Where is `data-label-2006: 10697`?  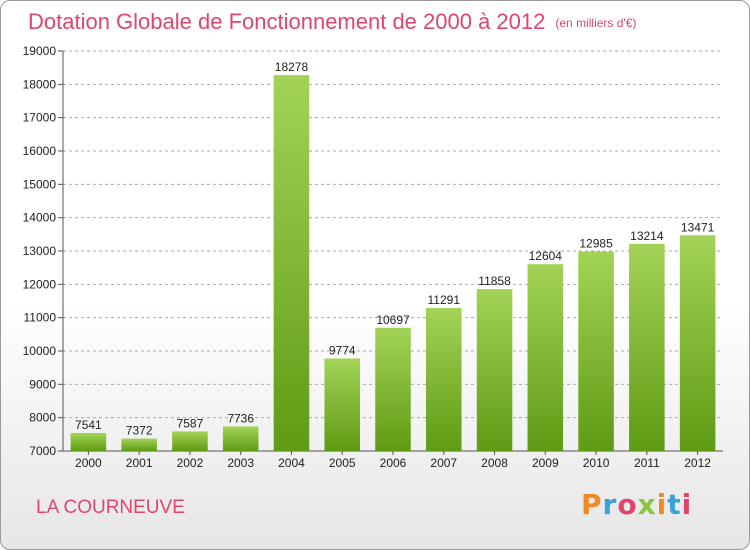 data-label-2006: 10697 is located at coordinates (393, 320).